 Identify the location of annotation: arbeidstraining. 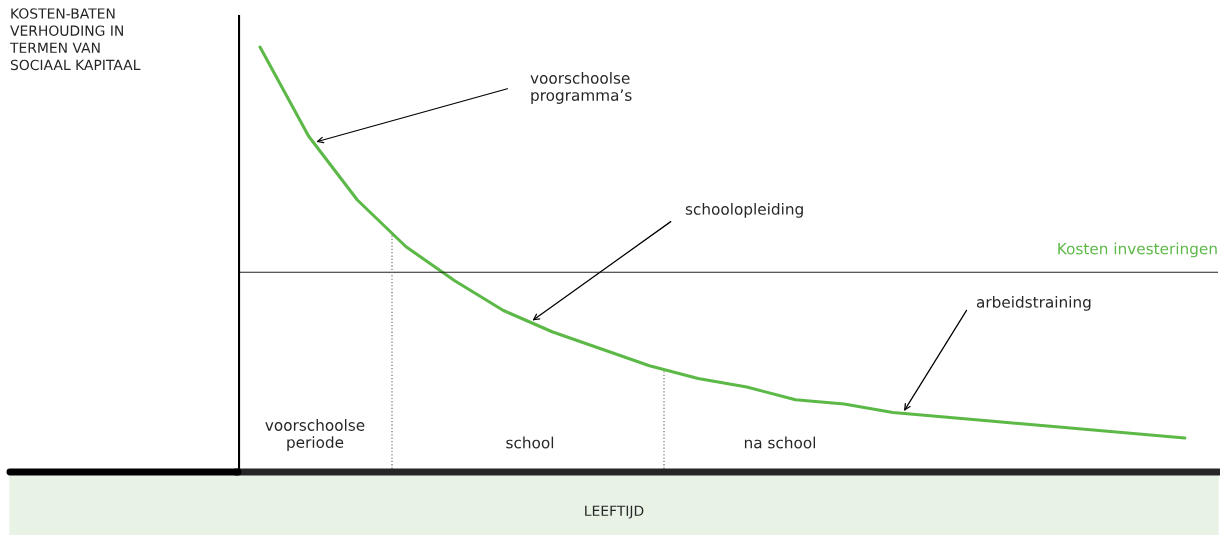
(1033, 303).